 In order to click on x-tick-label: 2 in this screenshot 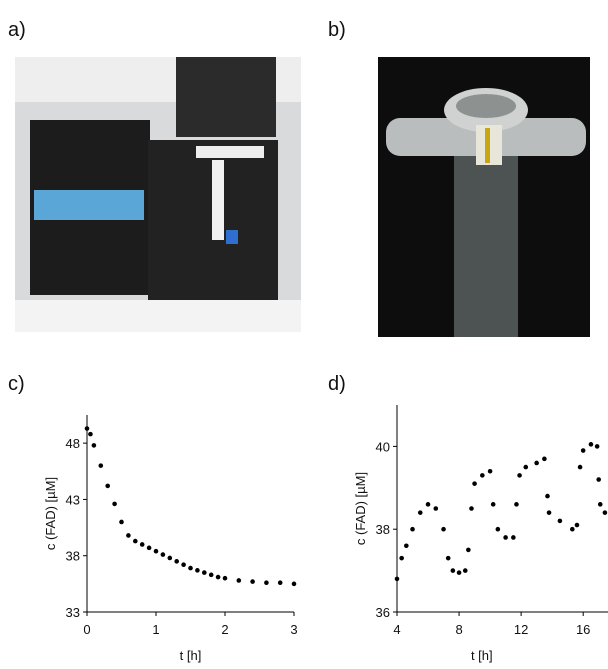, I will do `click(224, 629)`.